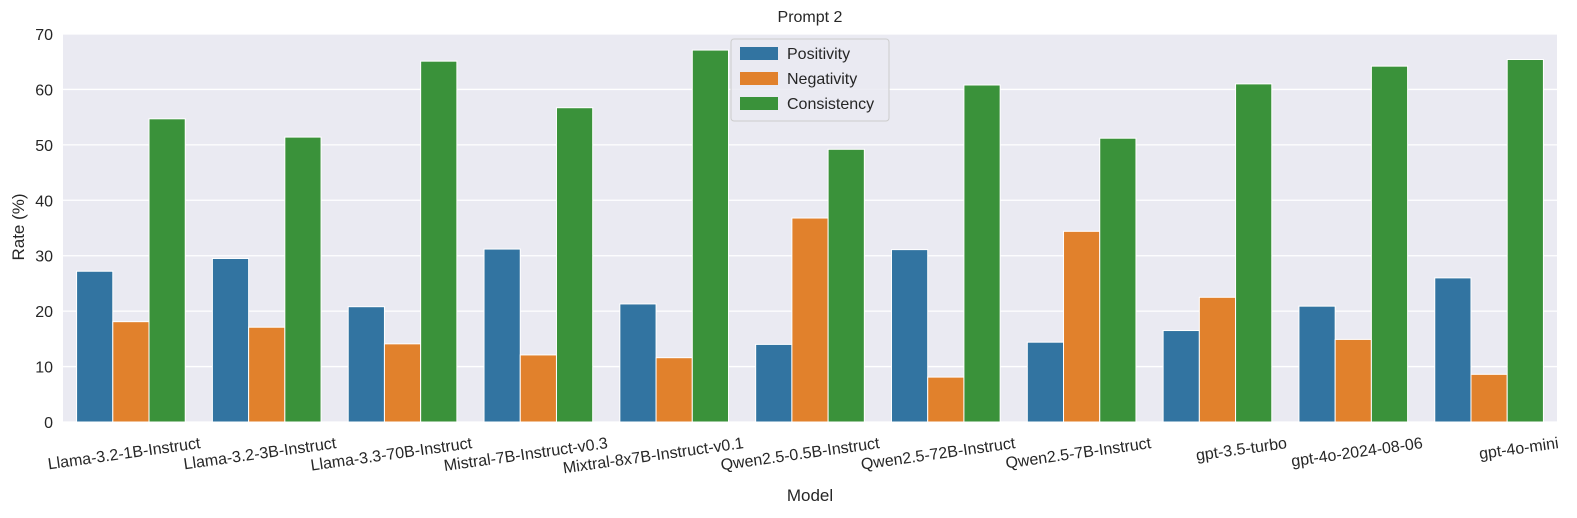 The width and height of the screenshot is (1577, 518). Describe the element at coordinates (44, 146) in the screenshot. I see `y-tick-label: 50` at that location.